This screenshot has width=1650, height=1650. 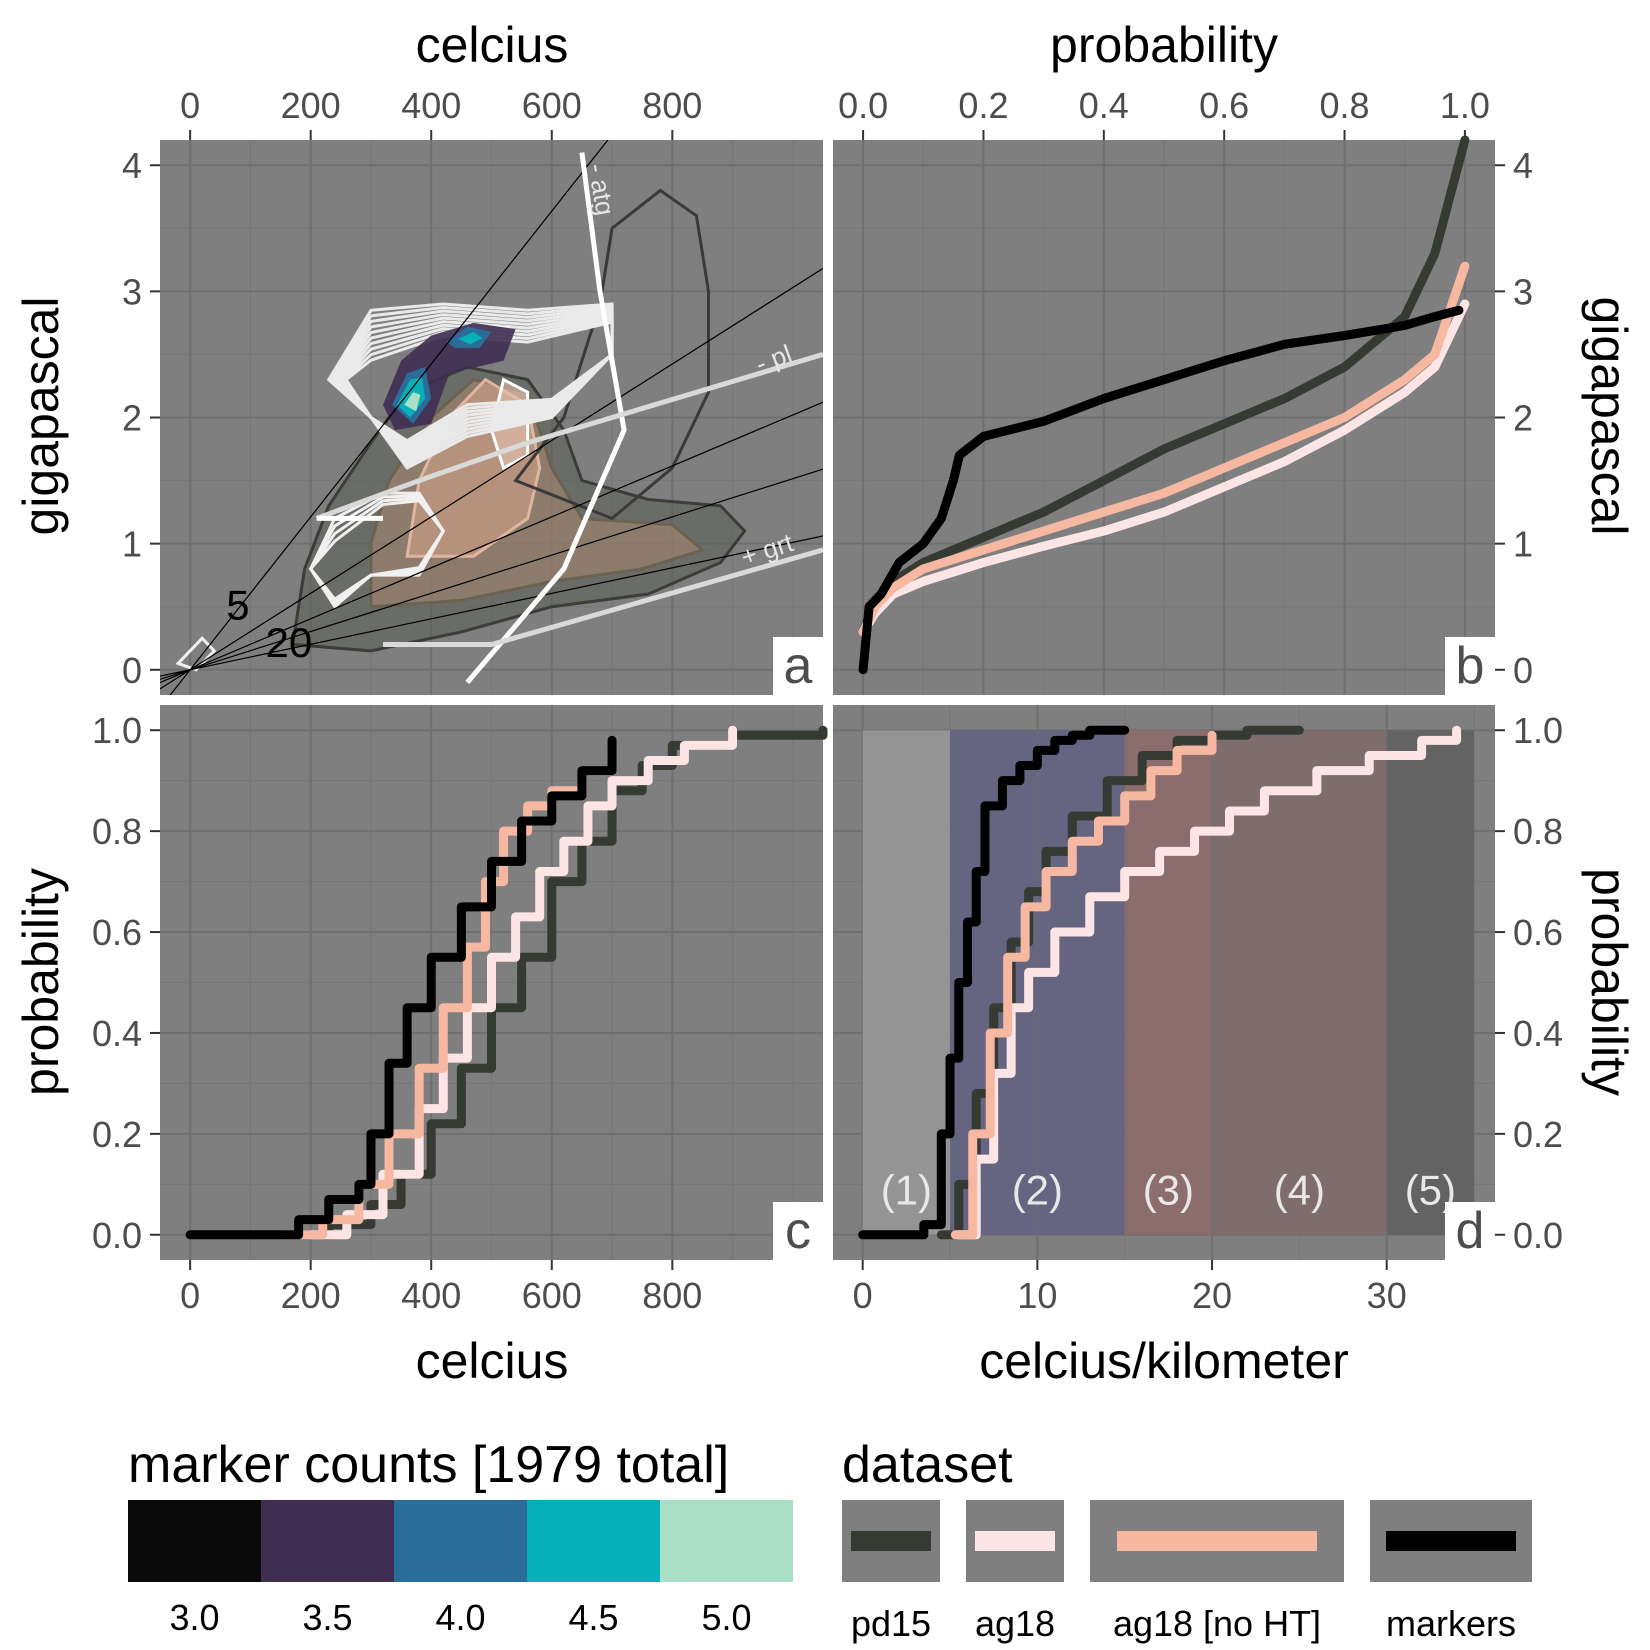 I want to click on boundary-pl, so click(x=569, y=436).